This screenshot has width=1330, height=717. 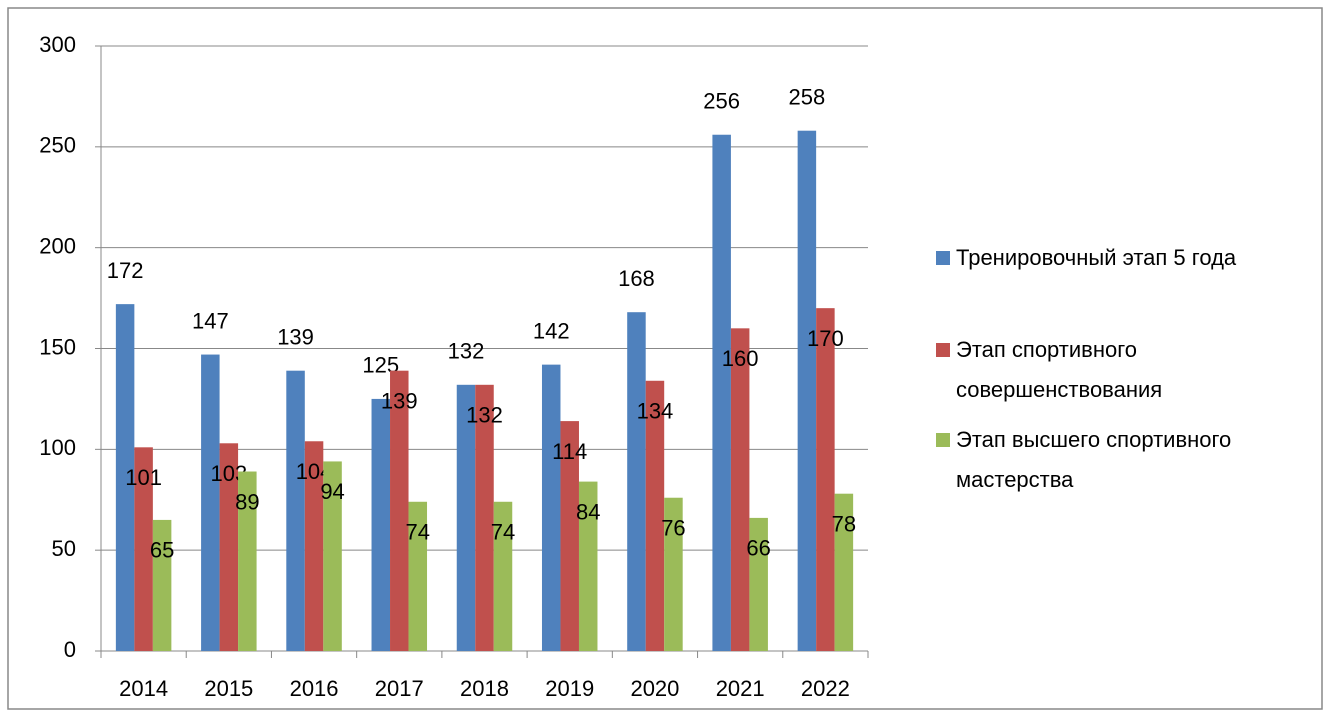 What do you see at coordinates (569, 451) in the screenshot?
I see `data-label: 114` at bounding box center [569, 451].